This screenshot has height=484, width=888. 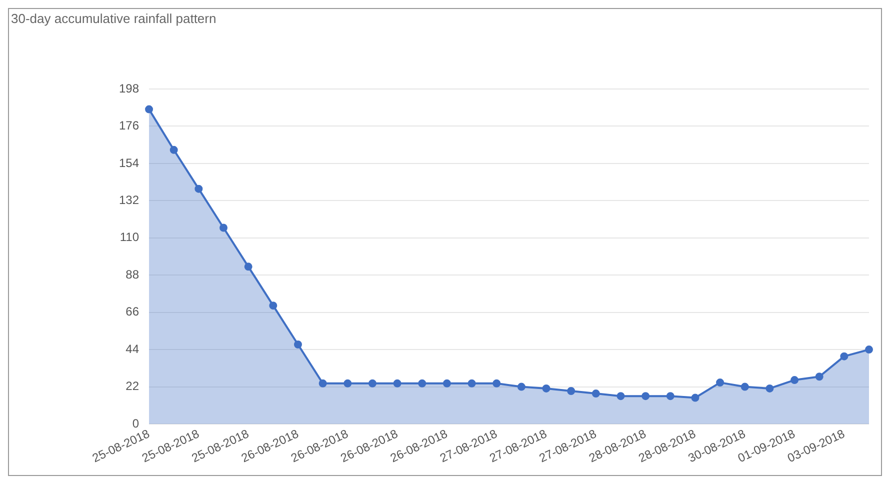 What do you see at coordinates (133, 386) in the screenshot?
I see `y-tick-label: 22` at bounding box center [133, 386].